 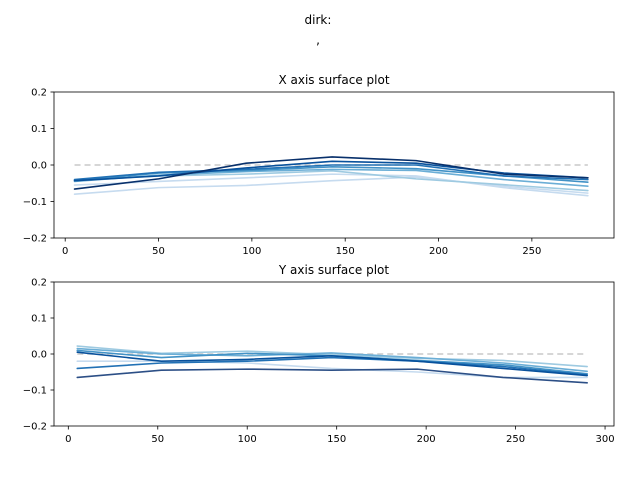 What do you see at coordinates (333, 80) in the screenshot?
I see `subplot-title: X axis surface plot` at bounding box center [333, 80].